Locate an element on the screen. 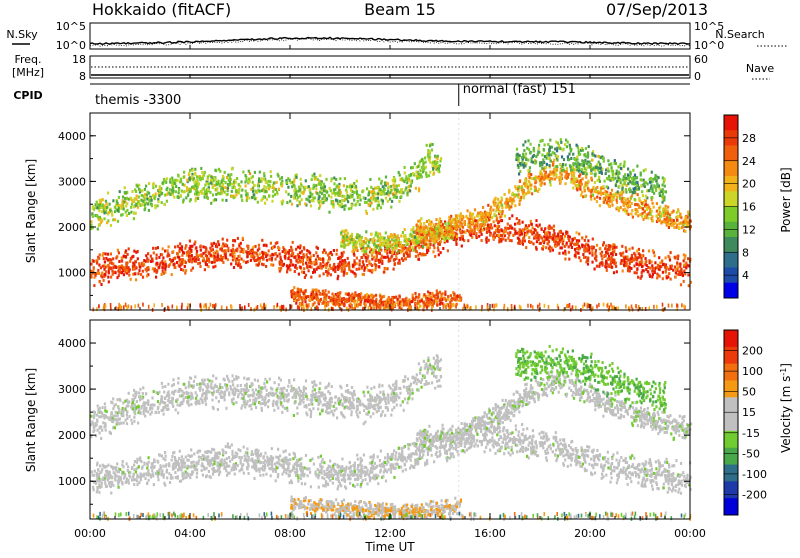  nsky-trace is located at coordinates (390, 40).